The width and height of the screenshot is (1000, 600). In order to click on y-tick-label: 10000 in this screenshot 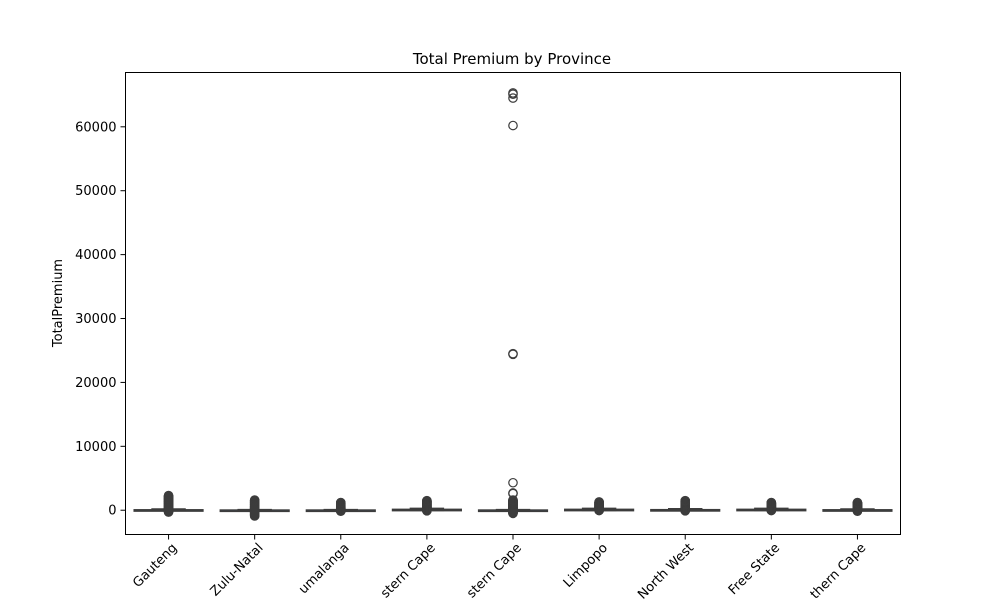, I will do `click(95, 447)`.